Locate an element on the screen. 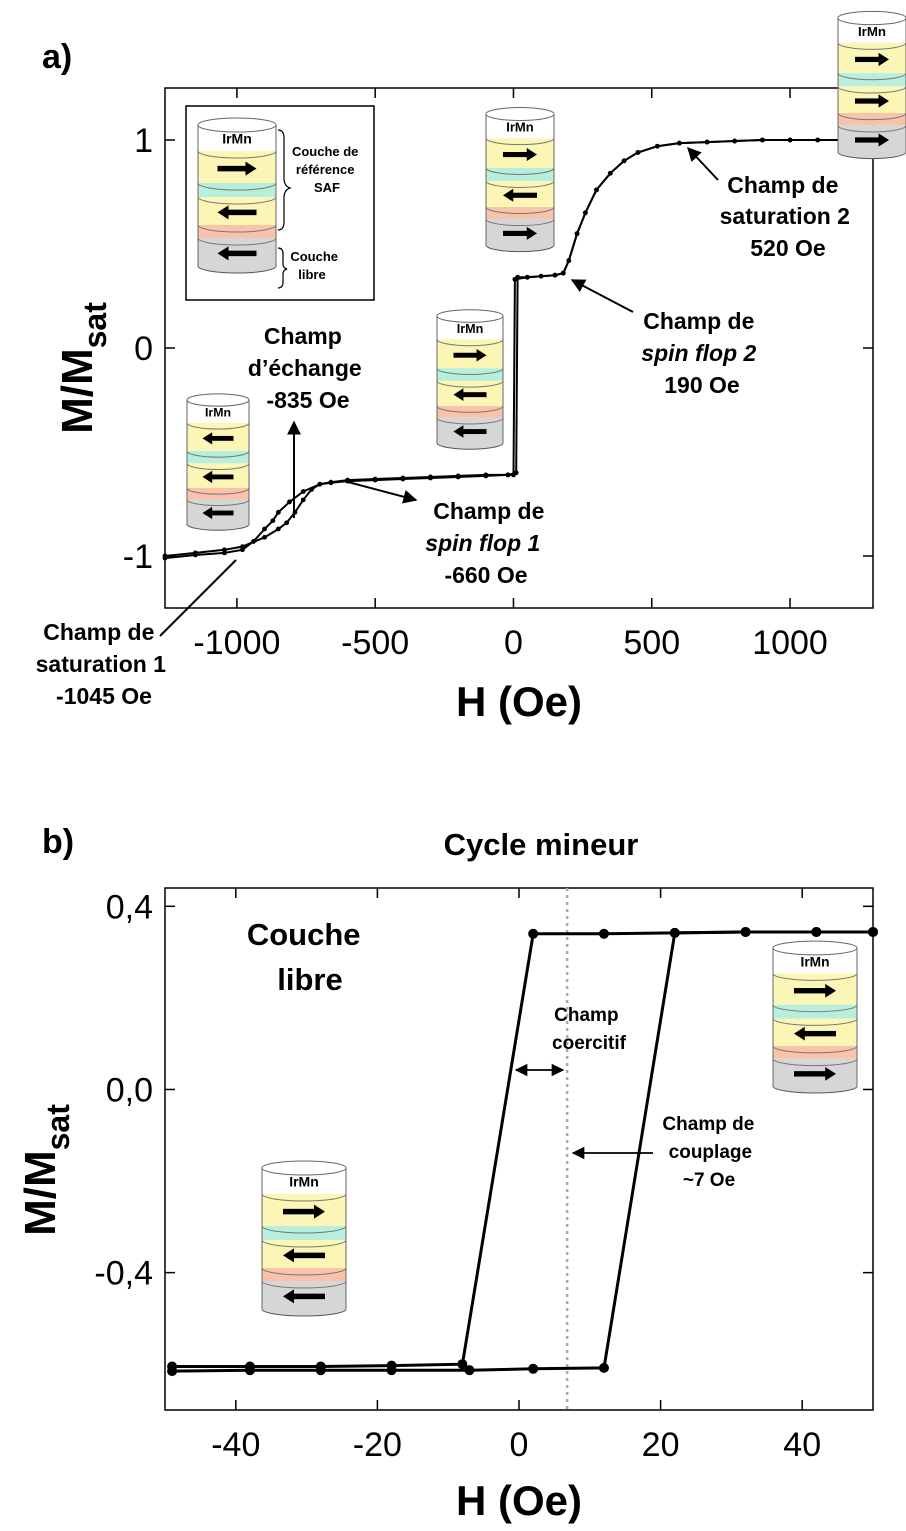 The width and height of the screenshot is (906, 1531). inset-reference-label: Couche de référence SAF is located at coordinates (327, 169).